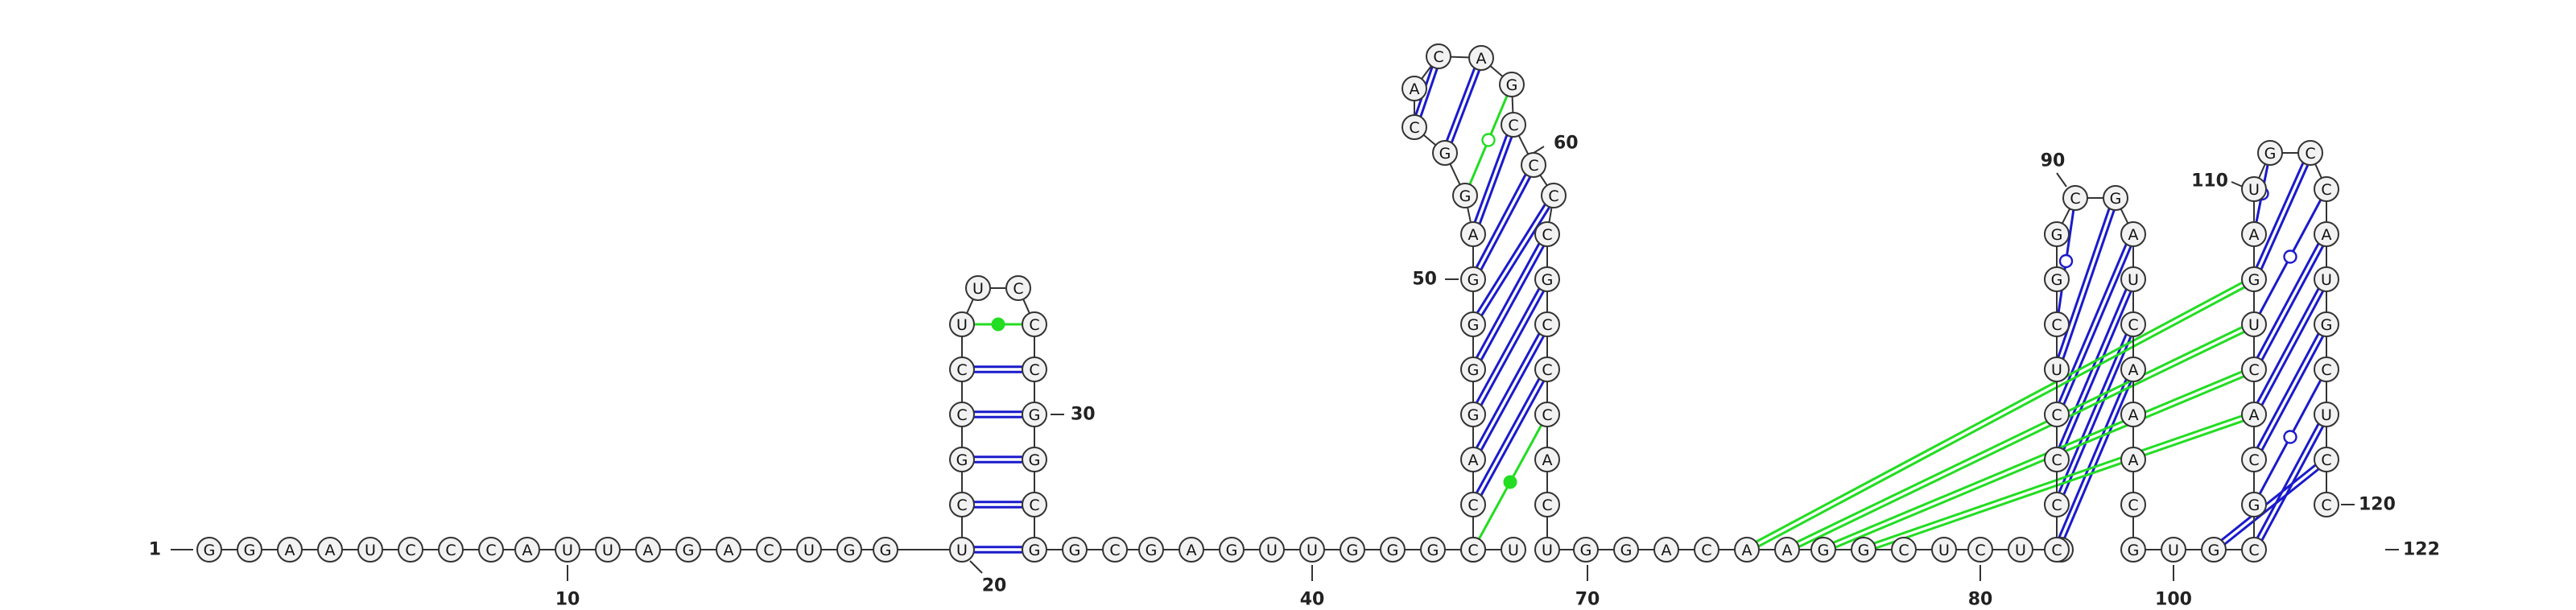  Describe the element at coordinates (976, 567) in the screenshot. I see `position-tick` at that location.